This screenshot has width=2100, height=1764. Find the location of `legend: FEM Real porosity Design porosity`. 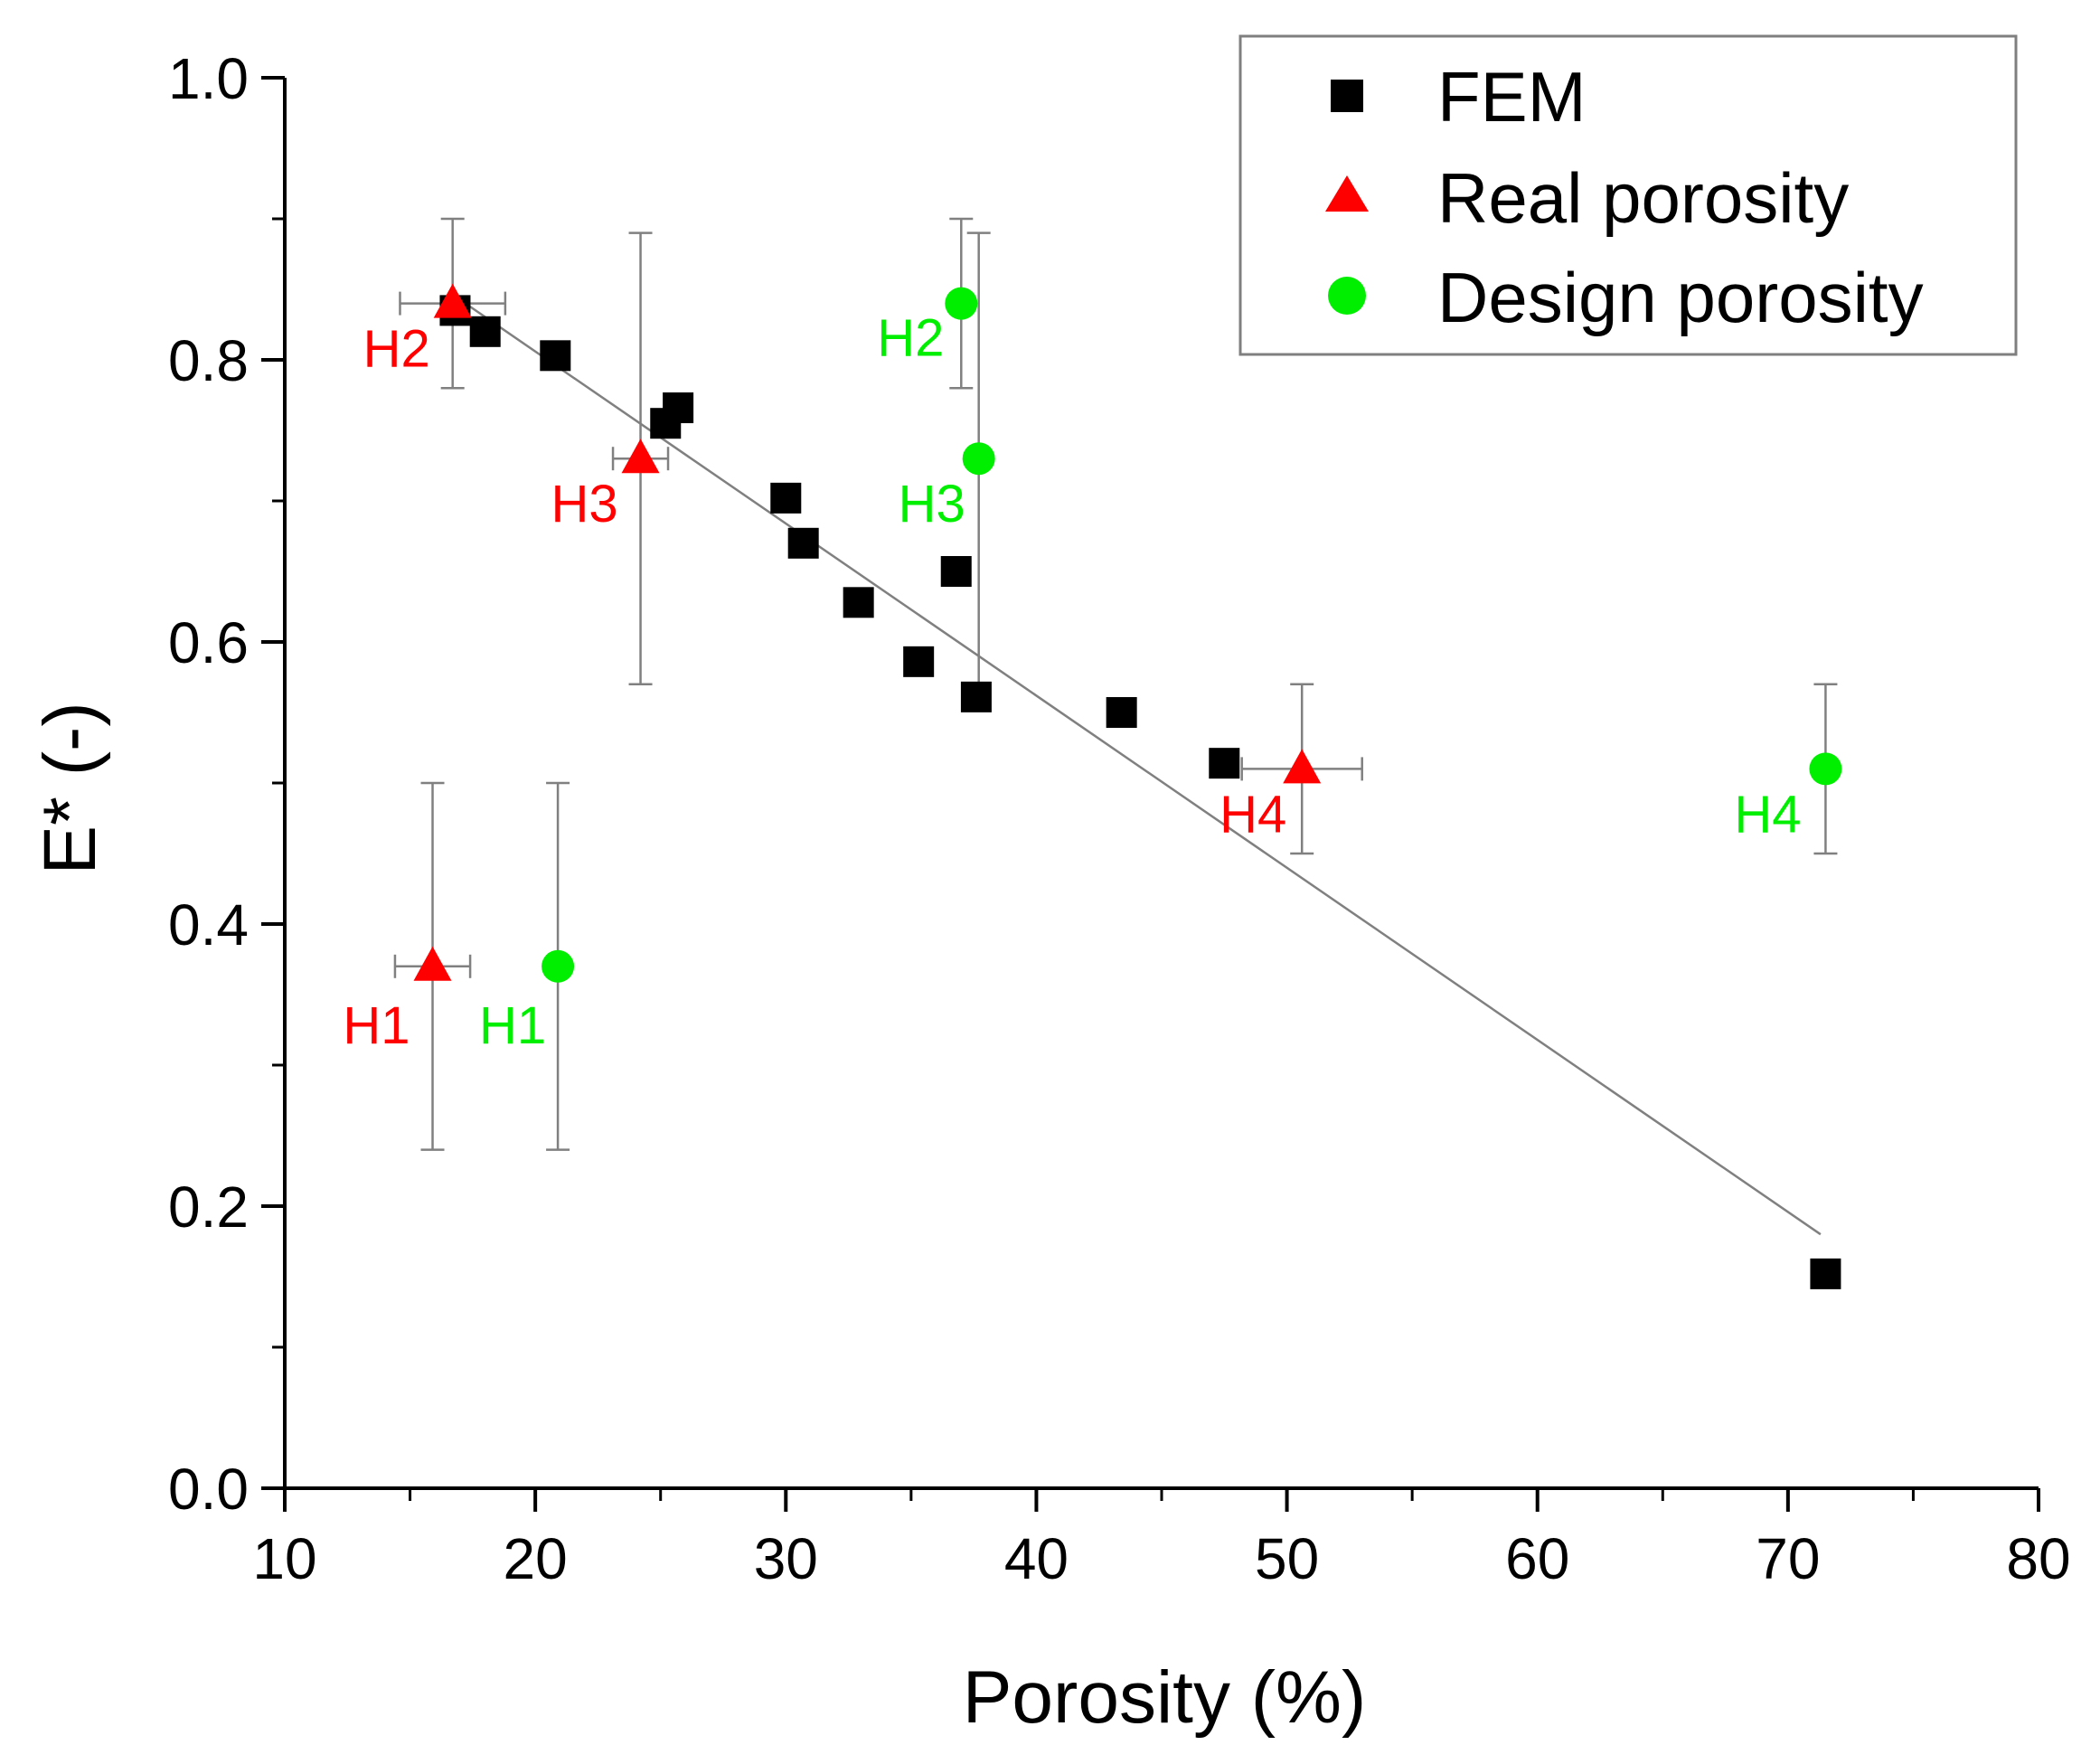

legend: FEM Real porosity Design porosity is located at coordinates (1628, 195).